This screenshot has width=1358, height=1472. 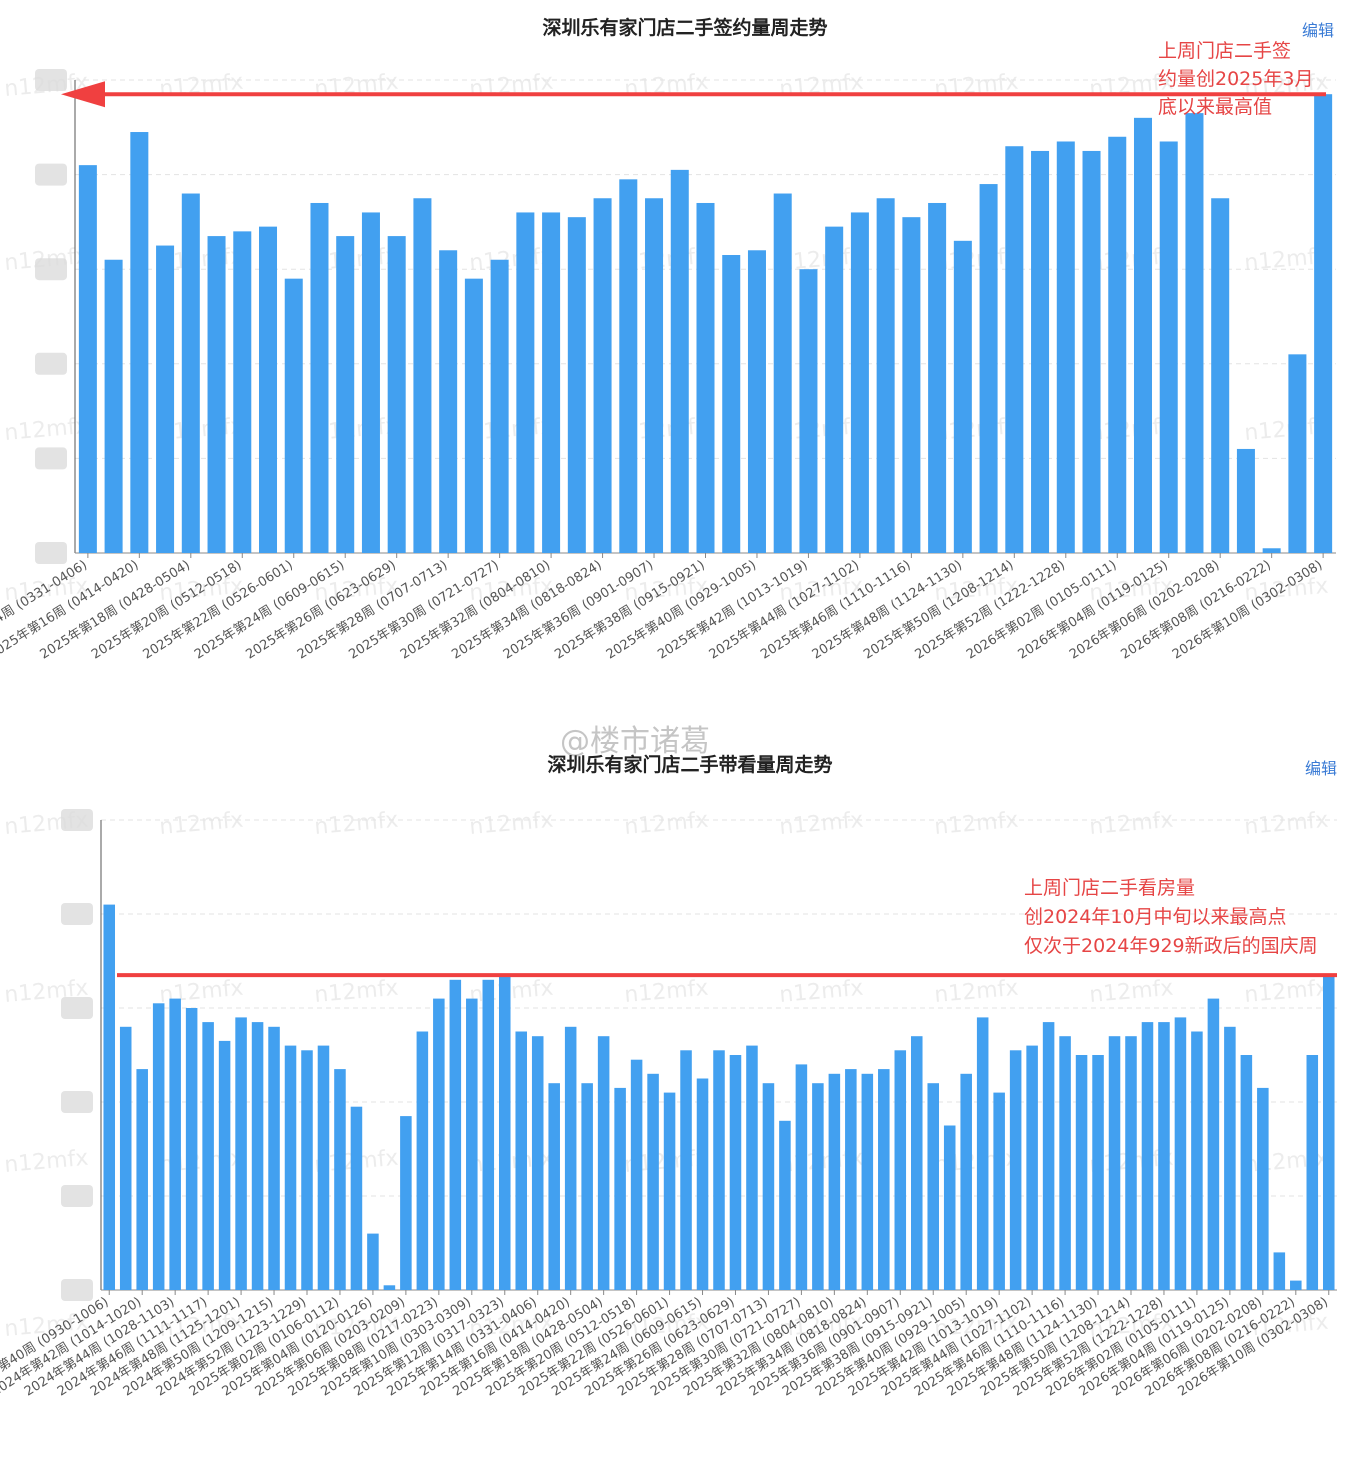 I want to click on edit-link-signings: 编辑, so click(x=1318, y=30).